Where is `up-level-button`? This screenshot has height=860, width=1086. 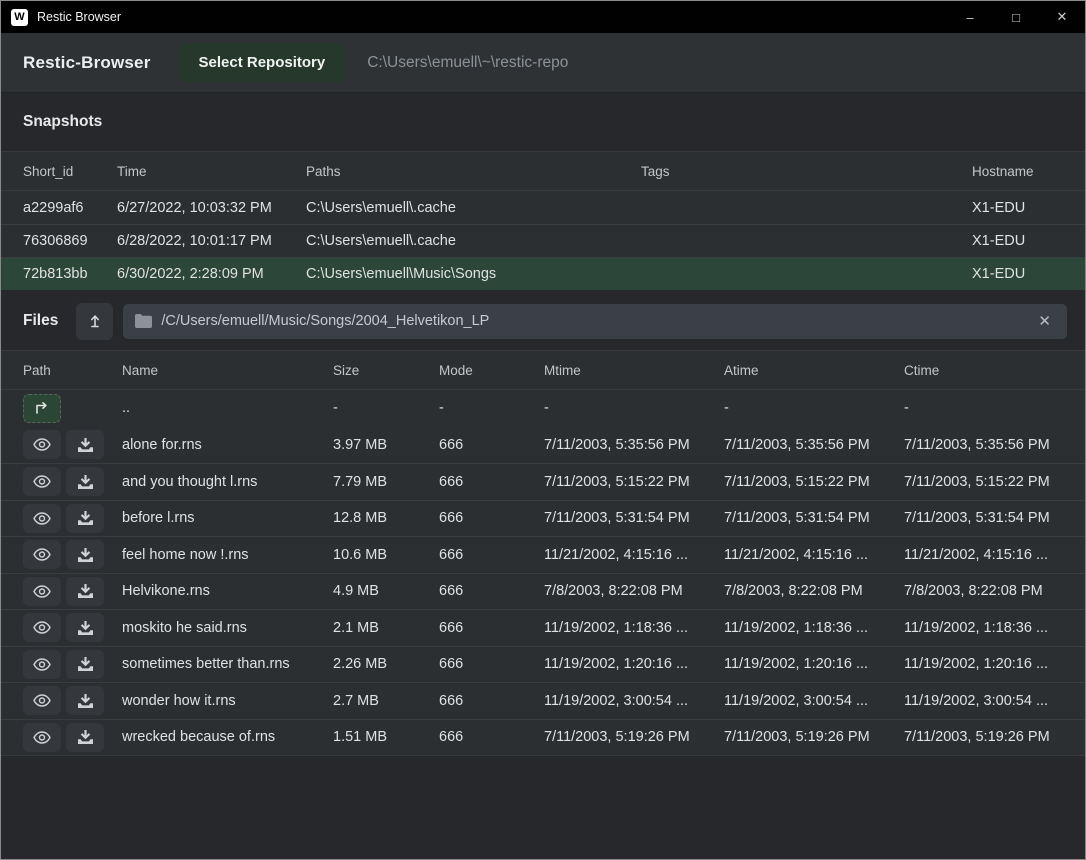
up-level-button is located at coordinates (95, 321).